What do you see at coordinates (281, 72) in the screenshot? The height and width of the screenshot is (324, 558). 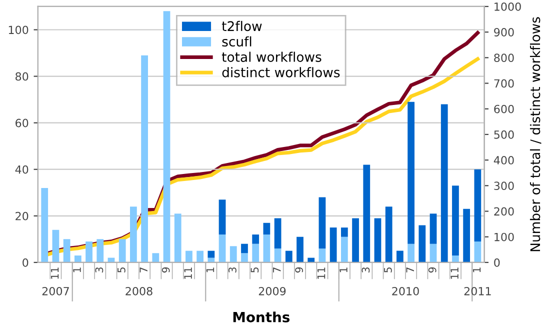 I see `legend-label: distinct workflows` at bounding box center [281, 72].